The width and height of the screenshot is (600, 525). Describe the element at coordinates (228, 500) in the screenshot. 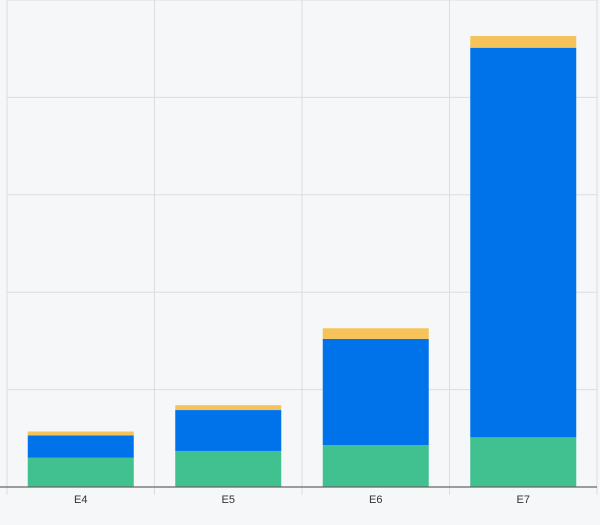

I see `x-tick-label: E5` at that location.